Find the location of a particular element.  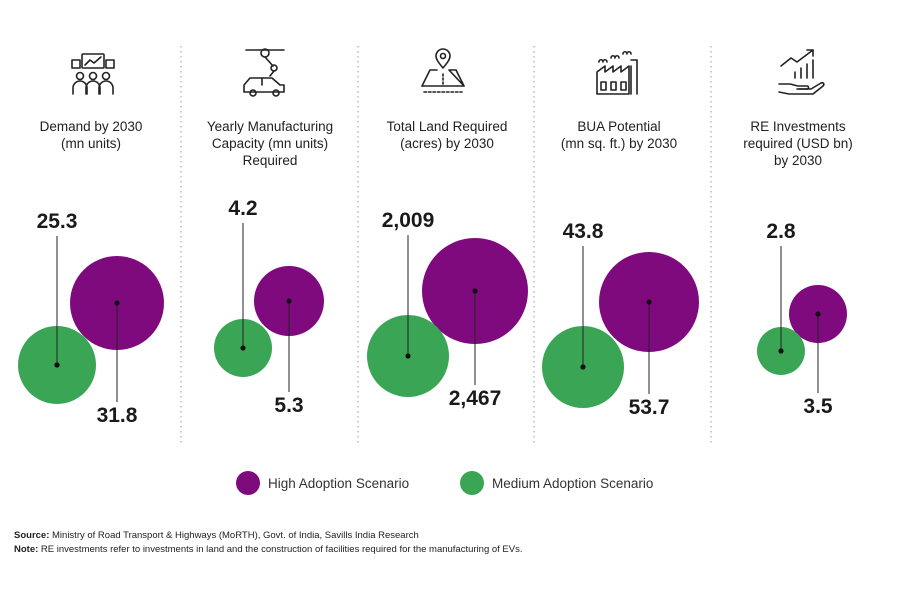

panel-title-line: Total Land Required is located at coordinates (447, 126).